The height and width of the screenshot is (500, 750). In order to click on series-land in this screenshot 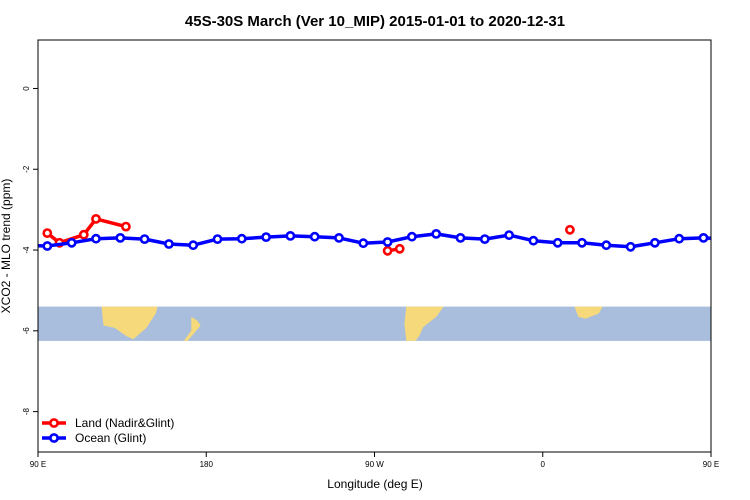, I will do `click(396, 234)`.